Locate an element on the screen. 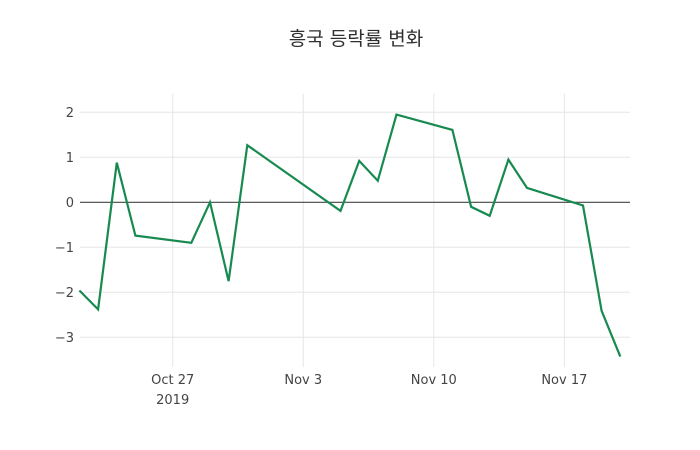 The width and height of the screenshot is (700, 450). y-tick-label: 0 is located at coordinates (70, 203).